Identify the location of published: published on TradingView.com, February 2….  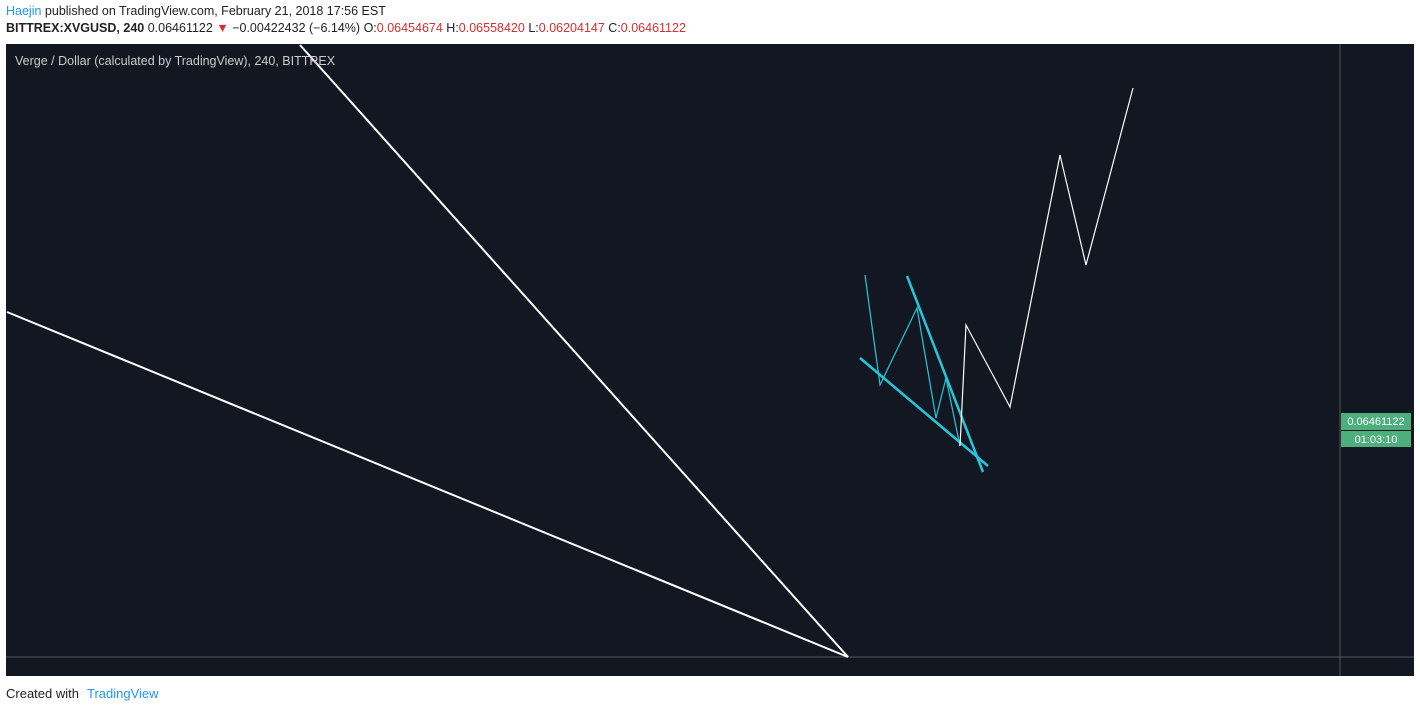
(213, 11).